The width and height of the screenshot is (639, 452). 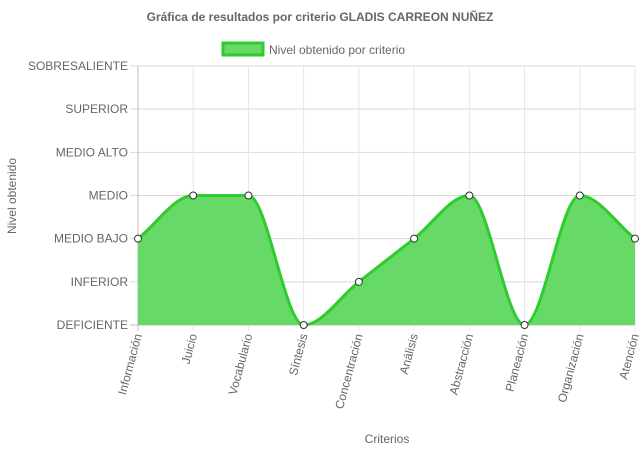 I want to click on y-tick-label: MEDIO, so click(x=108, y=196).